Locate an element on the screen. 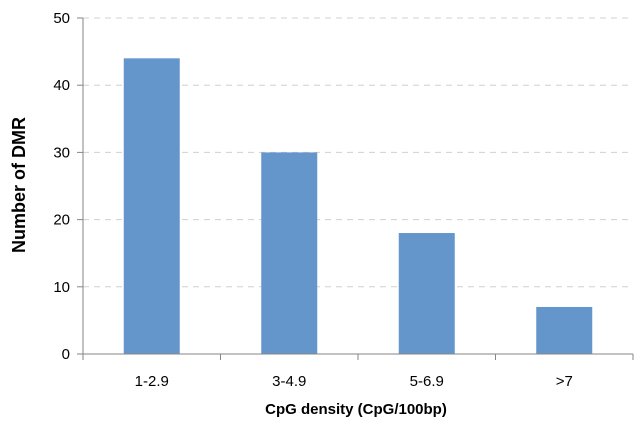 This screenshot has width=634, height=427. y-tick-label-40: 40 is located at coordinates (61, 85).